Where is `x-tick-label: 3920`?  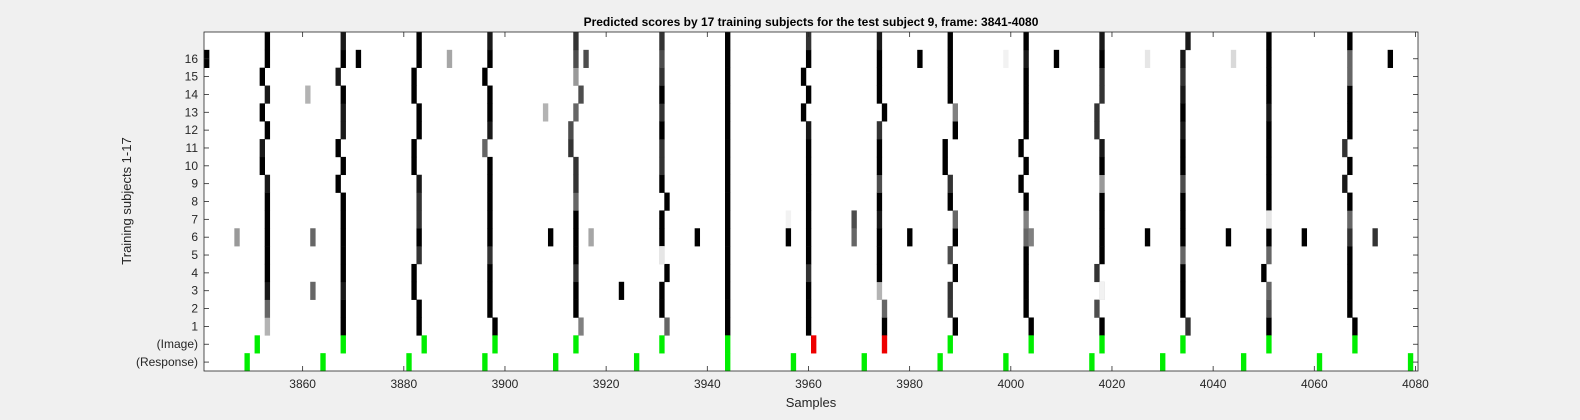
x-tick-label: 3920 is located at coordinates (606, 384).